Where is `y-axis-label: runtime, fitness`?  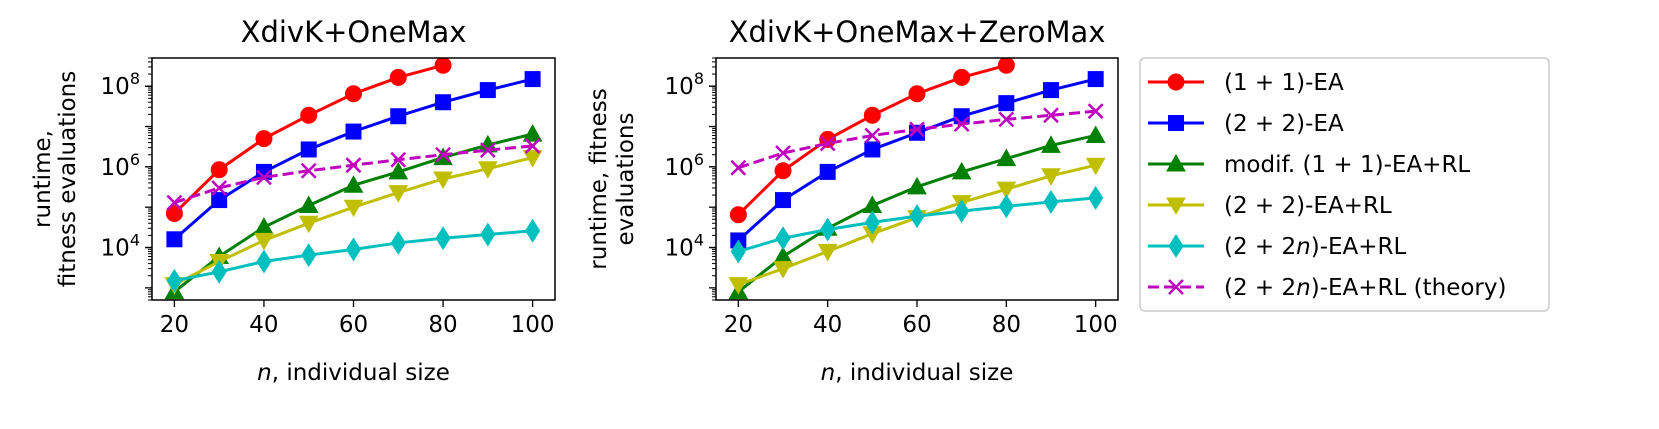 y-axis-label: runtime, fitness is located at coordinates (599, 178).